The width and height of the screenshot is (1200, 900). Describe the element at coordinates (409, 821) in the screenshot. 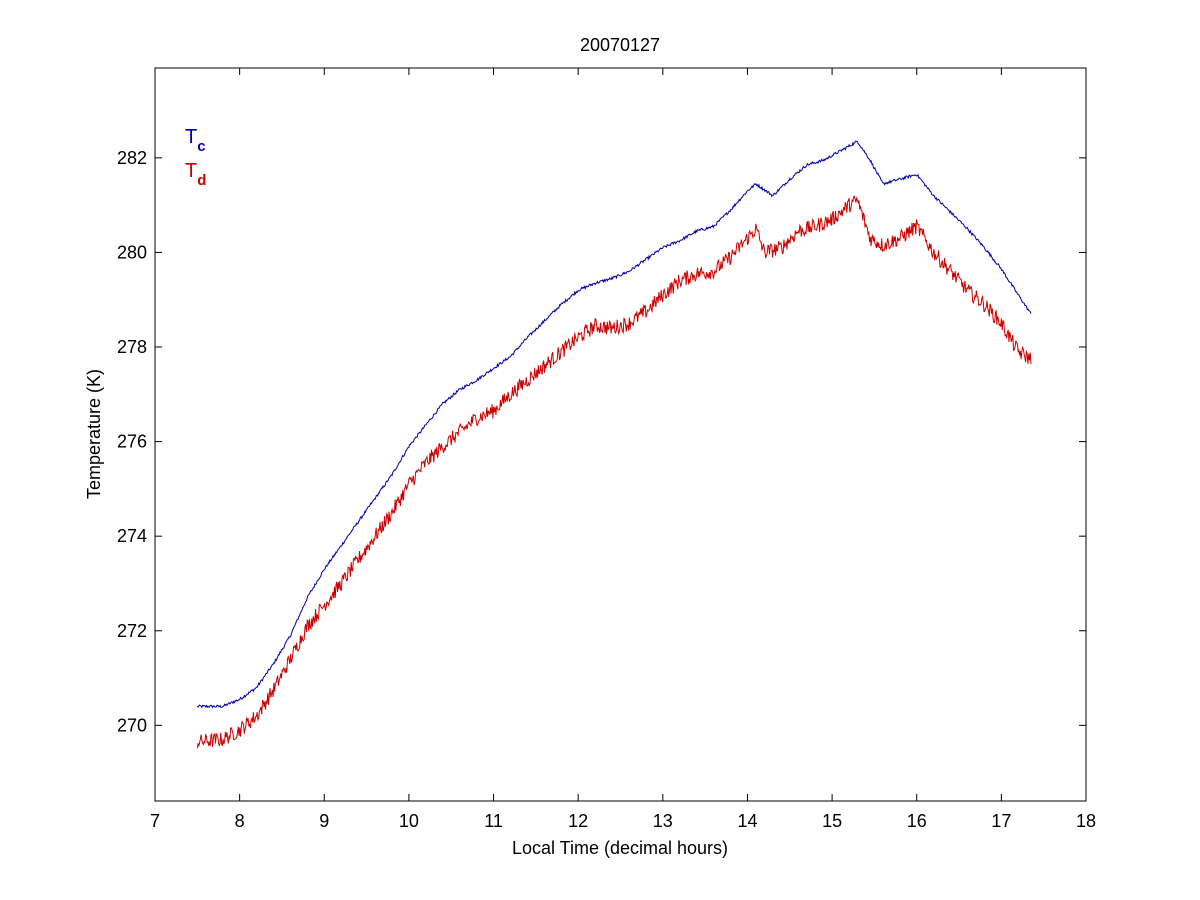

I see `x-tick-label: 10` at that location.